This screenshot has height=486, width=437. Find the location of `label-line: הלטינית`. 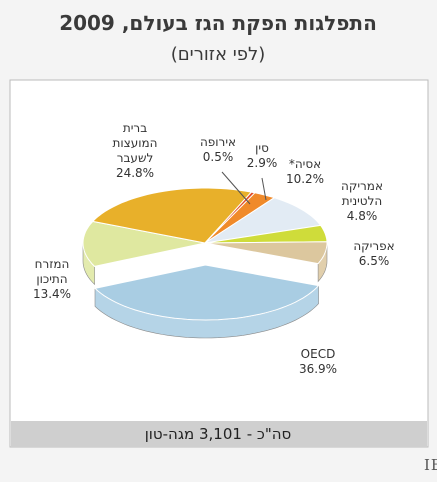

label-line: הלטינית is located at coordinates (362, 201).